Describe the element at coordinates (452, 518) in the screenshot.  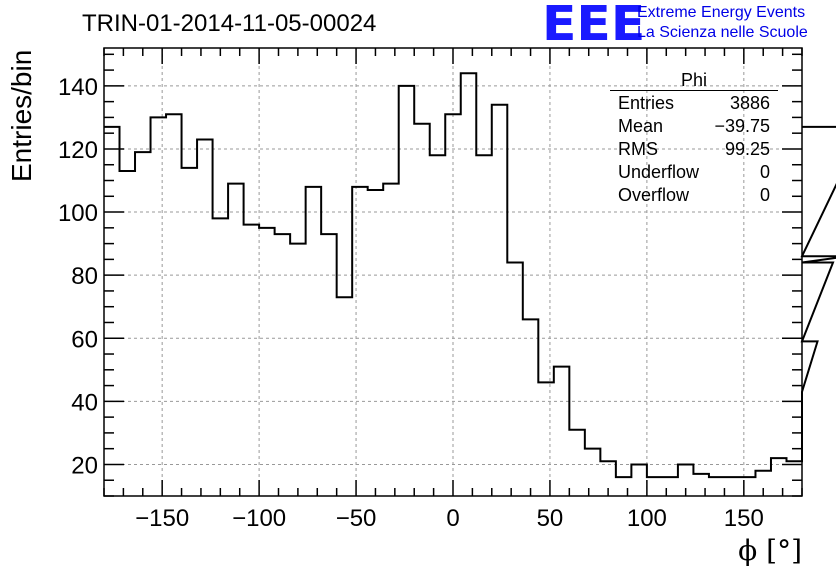
I see `x-tick-label: 0` at that location.